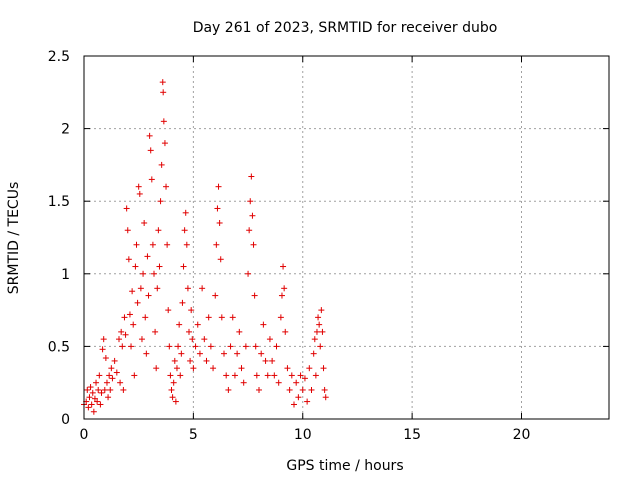 The height and width of the screenshot is (480, 640). What do you see at coordinates (344, 466) in the screenshot?
I see `x-axis-label: GPS time / hours` at bounding box center [344, 466].